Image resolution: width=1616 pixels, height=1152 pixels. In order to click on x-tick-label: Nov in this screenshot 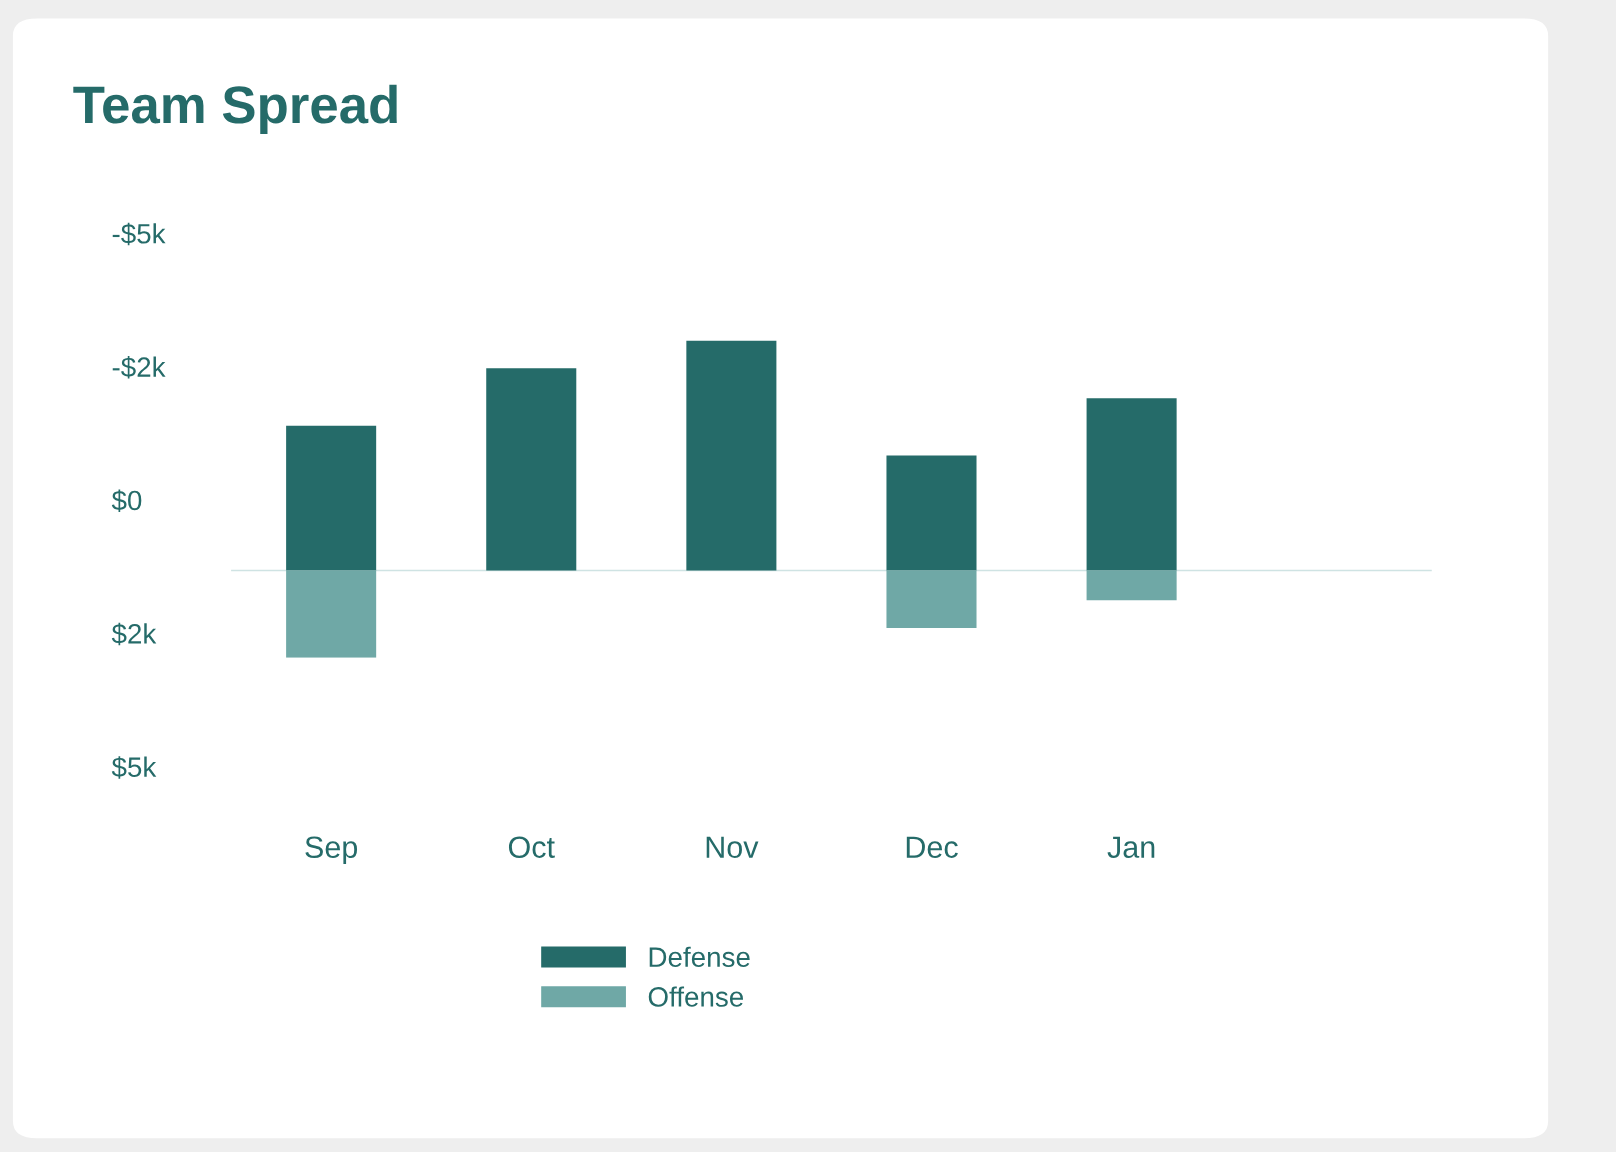, I will do `click(732, 847)`.